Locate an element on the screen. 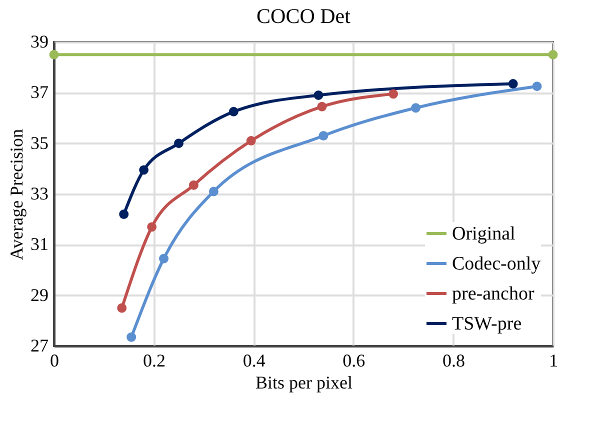  legend-label: TSW-pre is located at coordinates (487, 324).